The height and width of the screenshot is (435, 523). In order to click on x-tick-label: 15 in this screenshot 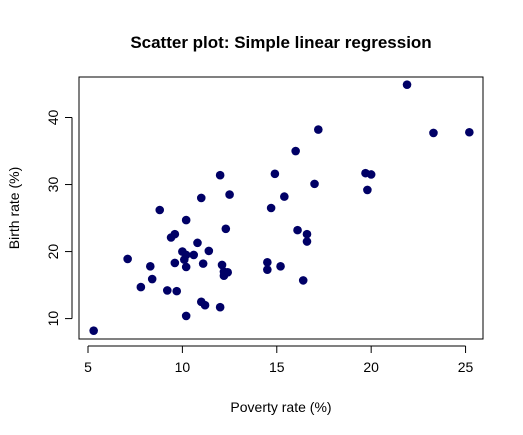, I will do `click(277, 367)`.